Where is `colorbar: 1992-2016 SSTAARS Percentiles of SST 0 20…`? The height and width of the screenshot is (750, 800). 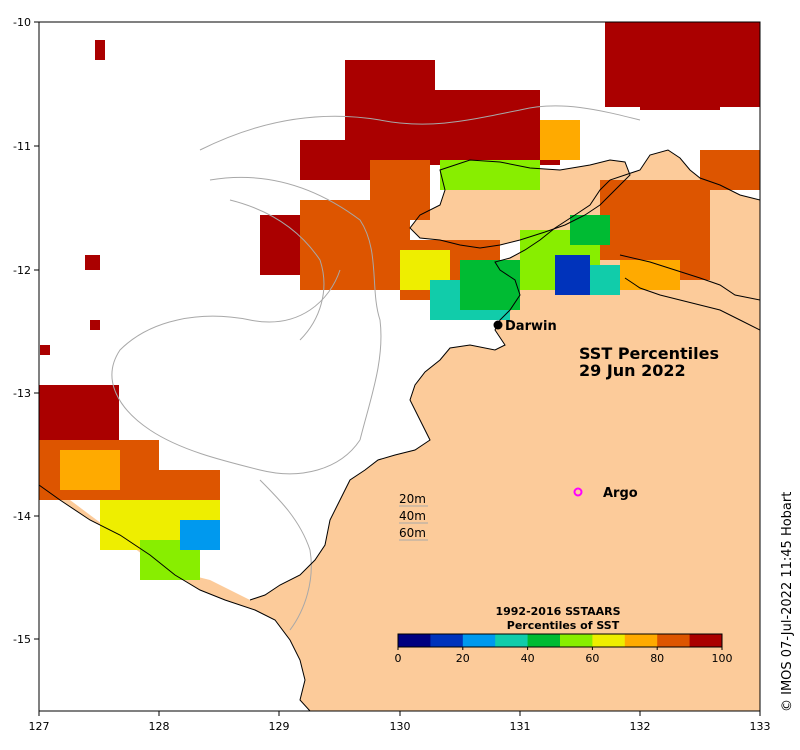
colorbar: 1992-2016 SSTAARS Percentiles of SST 0 20… is located at coordinates (564, 635).